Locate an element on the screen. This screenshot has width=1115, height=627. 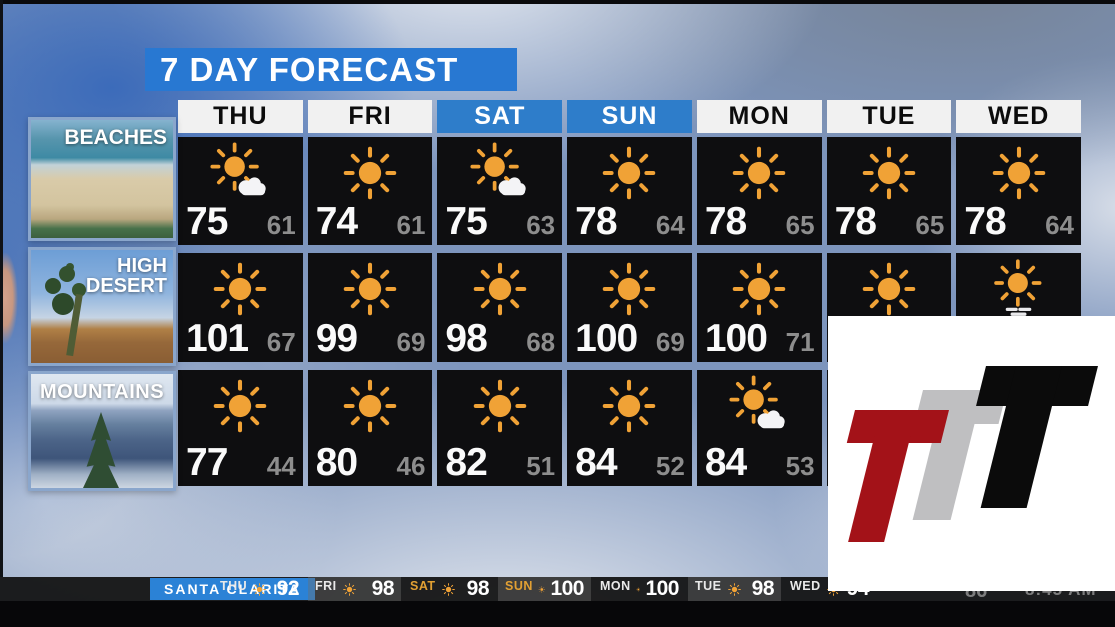
forecast-cell: 100 69 is located at coordinates (629, 307).